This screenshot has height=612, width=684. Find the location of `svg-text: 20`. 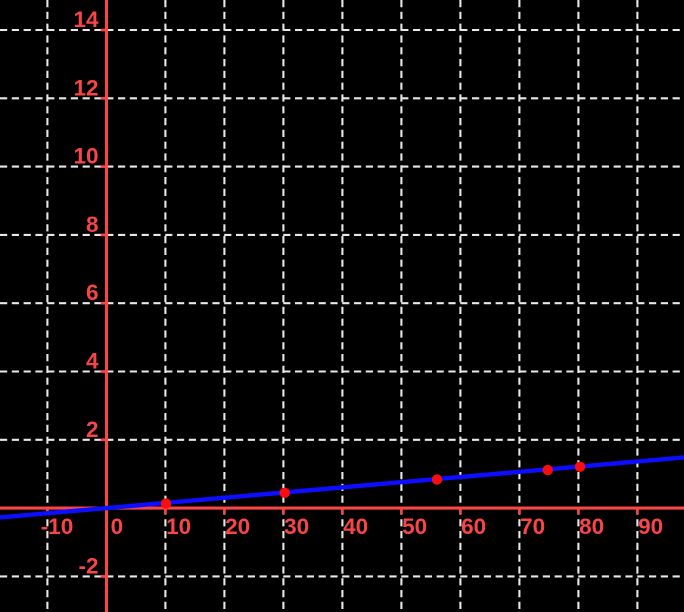

svg-text: 20 is located at coordinates (237, 526).